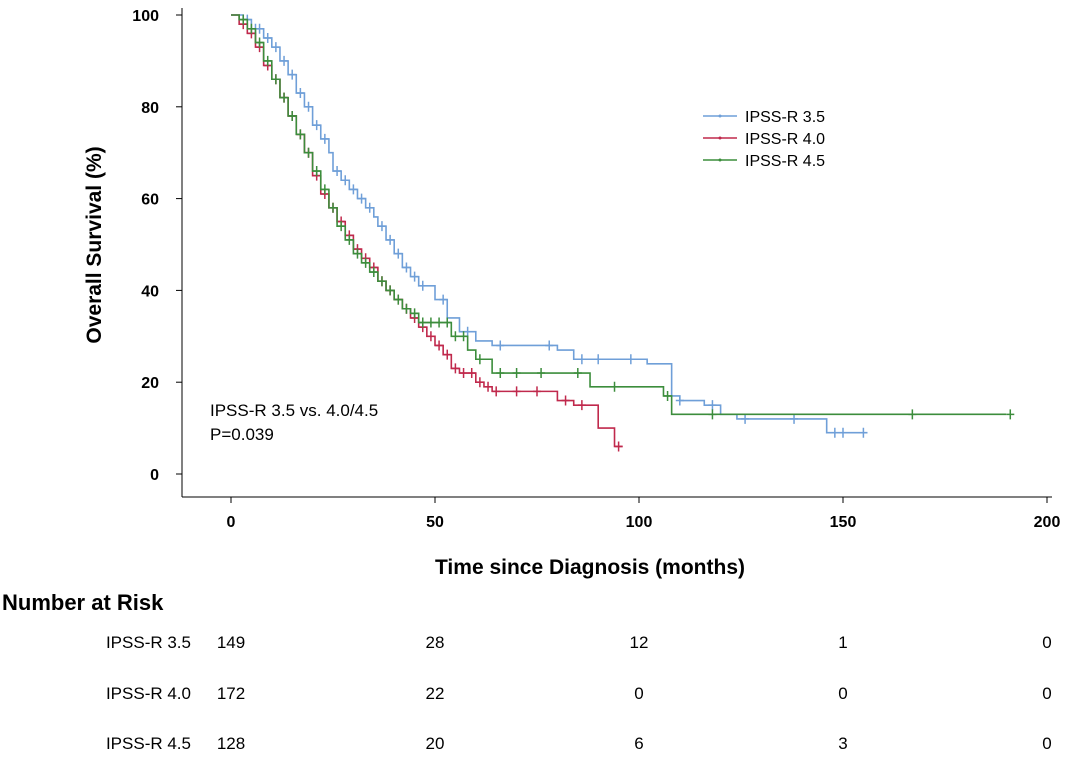 This screenshot has width=1076, height=760. I want to click on risk-cell: 149, so click(231, 642).